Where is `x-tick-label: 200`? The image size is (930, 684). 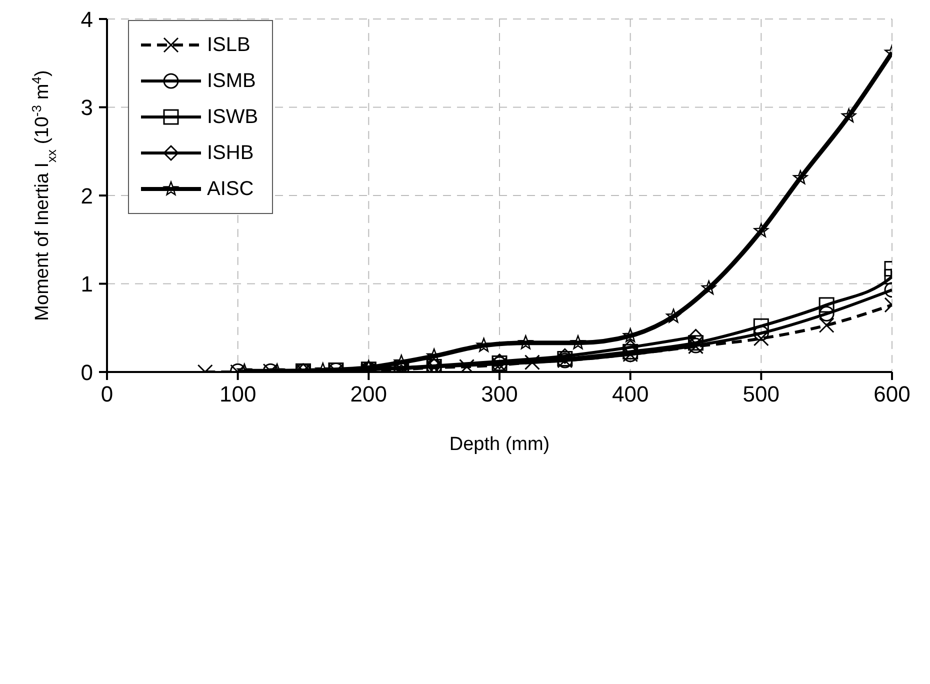
x-tick-label: 200 is located at coordinates (369, 394).